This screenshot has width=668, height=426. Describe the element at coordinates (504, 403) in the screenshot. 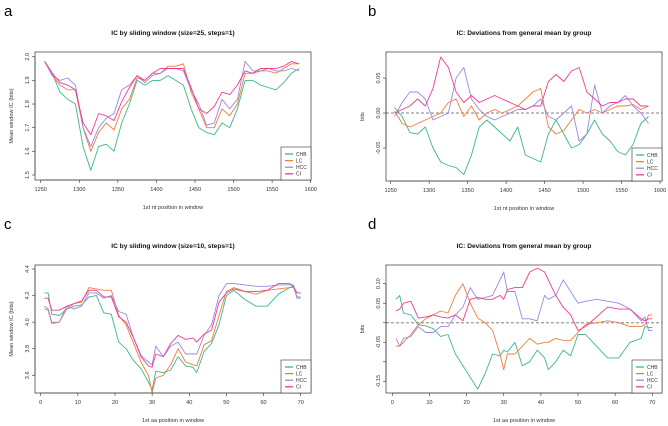

I see `x-tick-label: 30` at that location.